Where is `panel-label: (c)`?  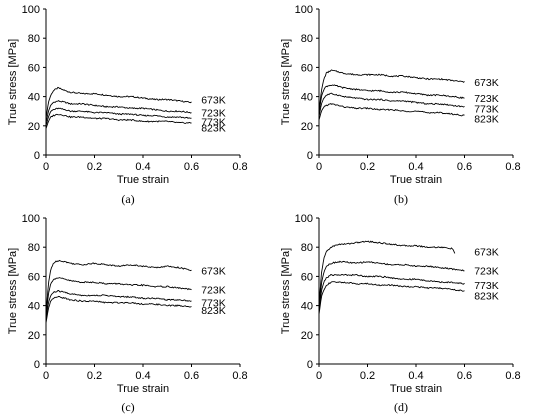 panel-label: (c) is located at coordinates (127, 407).